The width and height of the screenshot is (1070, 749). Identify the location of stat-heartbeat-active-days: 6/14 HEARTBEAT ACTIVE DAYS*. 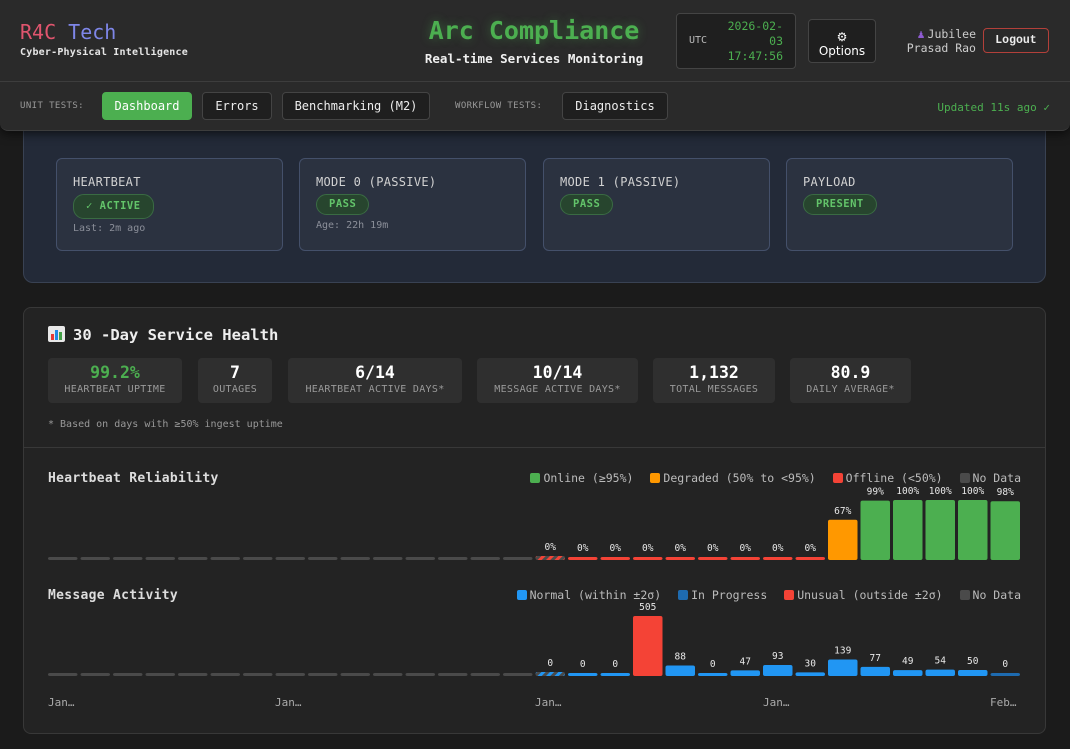
(375, 380).